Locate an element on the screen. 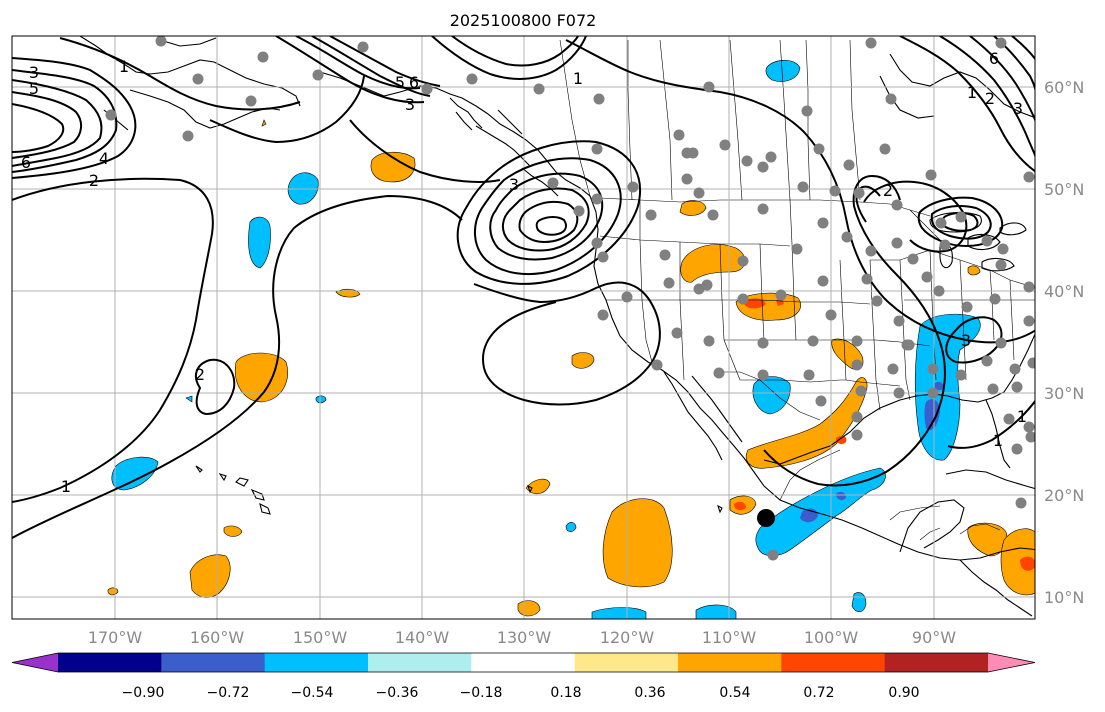  figure-title: 2025100800 F072 is located at coordinates (523, 20).